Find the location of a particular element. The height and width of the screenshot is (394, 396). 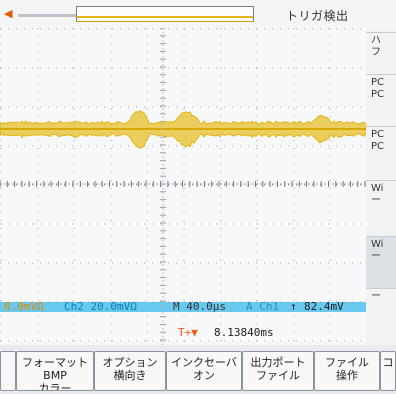

side-menu: ハフ PC PC PC PC Wi ー Wi ー ー is located at coordinates (381, 186).